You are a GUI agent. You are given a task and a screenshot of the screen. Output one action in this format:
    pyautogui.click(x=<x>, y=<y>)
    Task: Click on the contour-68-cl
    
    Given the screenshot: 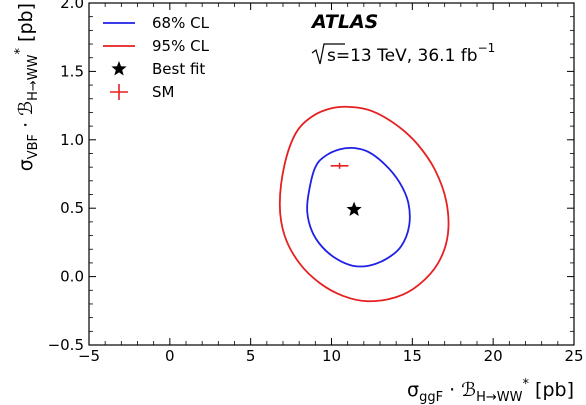 What is the action you would take?
    pyautogui.click(x=358, y=207)
    